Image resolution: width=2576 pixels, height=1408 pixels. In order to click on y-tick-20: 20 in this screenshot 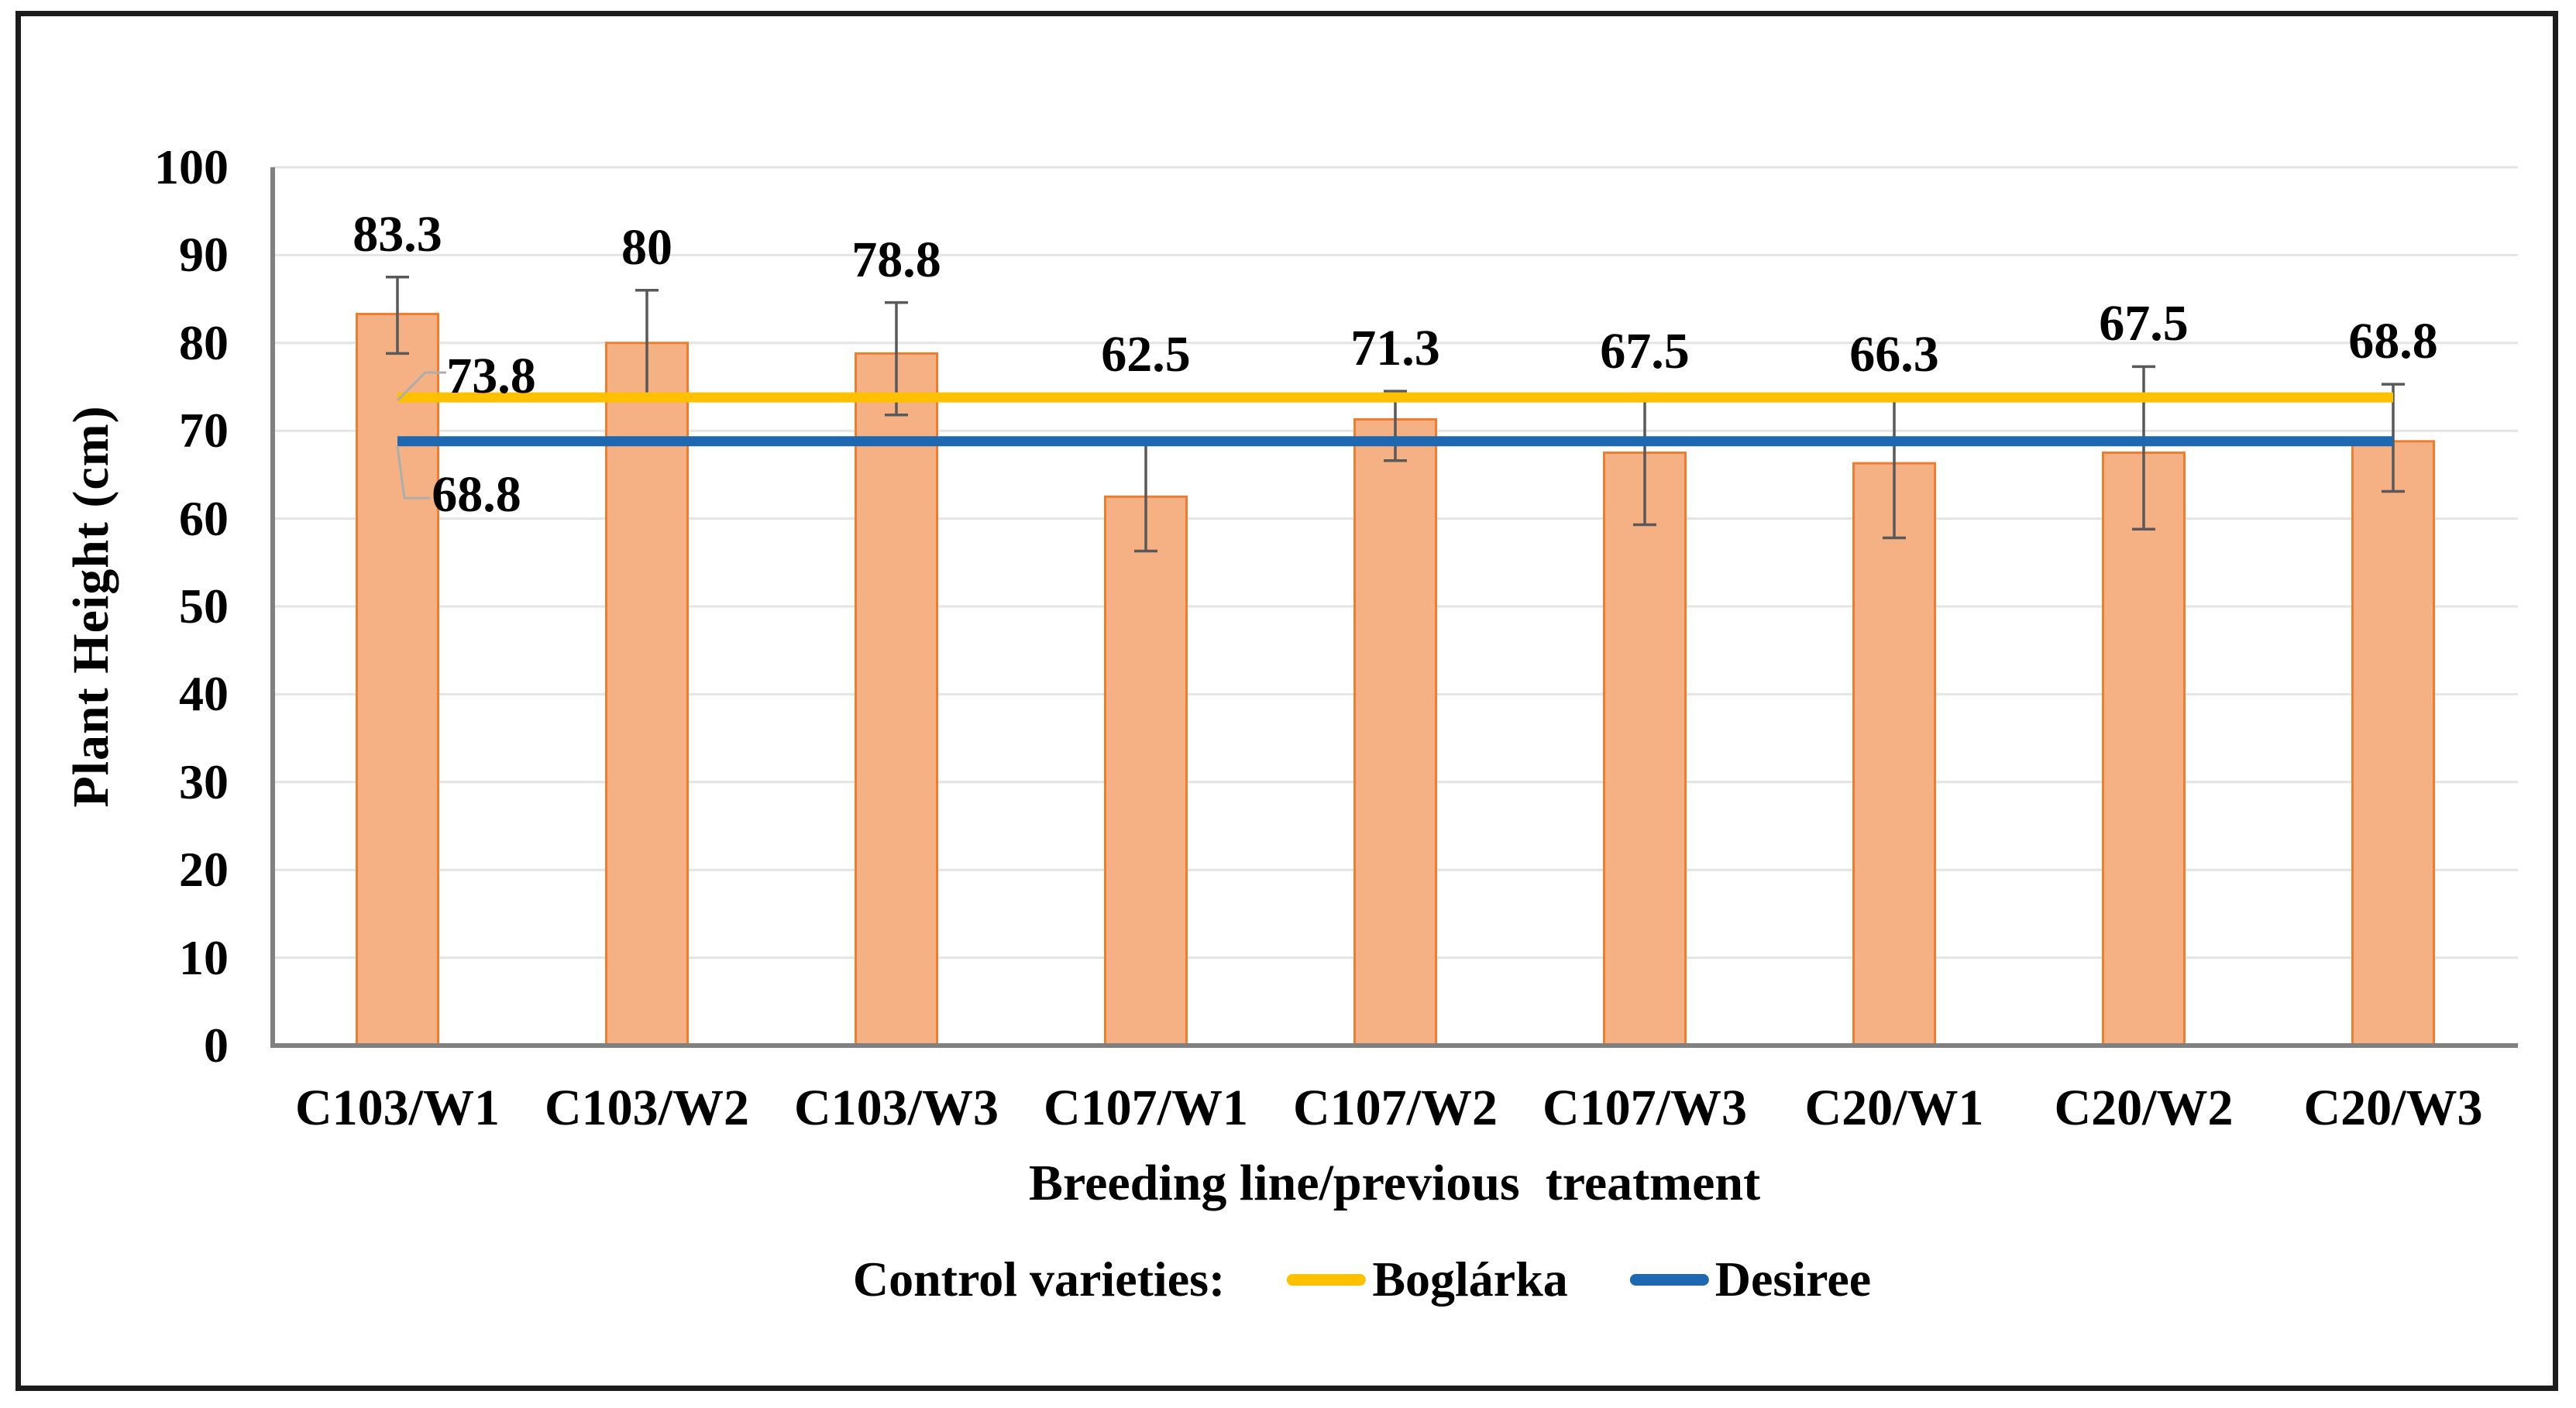, I will do `click(204, 870)`.